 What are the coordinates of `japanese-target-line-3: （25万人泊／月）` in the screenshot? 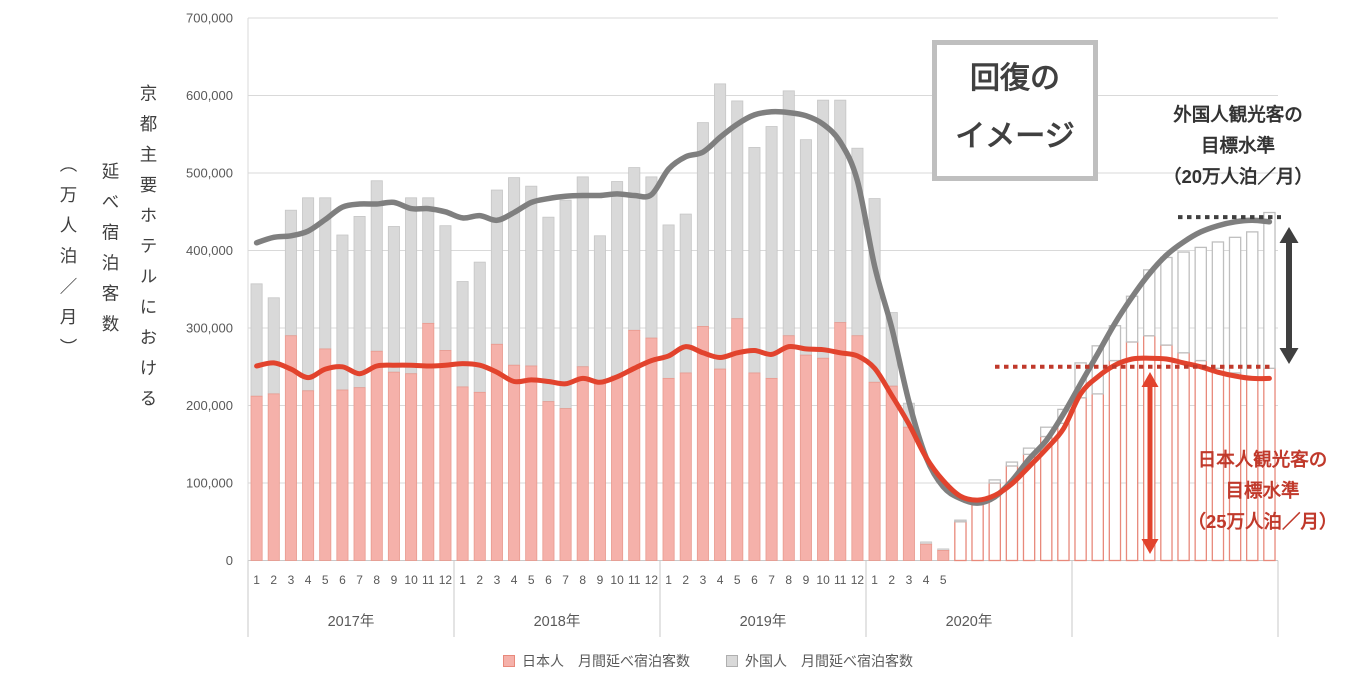 It's located at (1262, 521).